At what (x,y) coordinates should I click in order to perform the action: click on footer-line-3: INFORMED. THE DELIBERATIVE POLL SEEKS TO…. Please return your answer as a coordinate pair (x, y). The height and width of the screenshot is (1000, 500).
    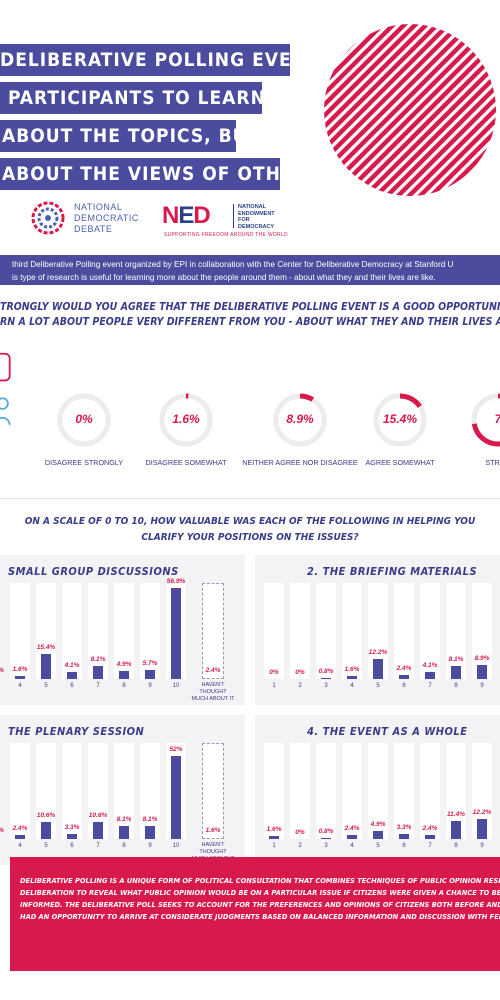
    Looking at the image, I should click on (260, 904).